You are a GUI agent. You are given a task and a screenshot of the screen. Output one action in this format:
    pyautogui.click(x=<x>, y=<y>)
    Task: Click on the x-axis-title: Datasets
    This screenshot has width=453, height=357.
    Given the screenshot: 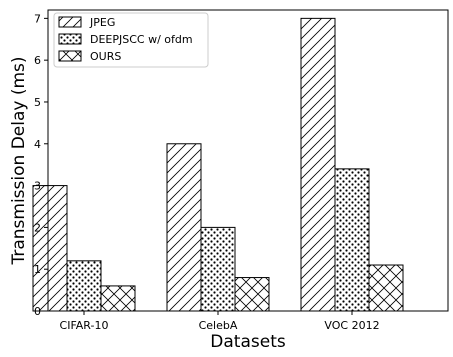 What is the action you would take?
    pyautogui.click(x=248, y=342)
    